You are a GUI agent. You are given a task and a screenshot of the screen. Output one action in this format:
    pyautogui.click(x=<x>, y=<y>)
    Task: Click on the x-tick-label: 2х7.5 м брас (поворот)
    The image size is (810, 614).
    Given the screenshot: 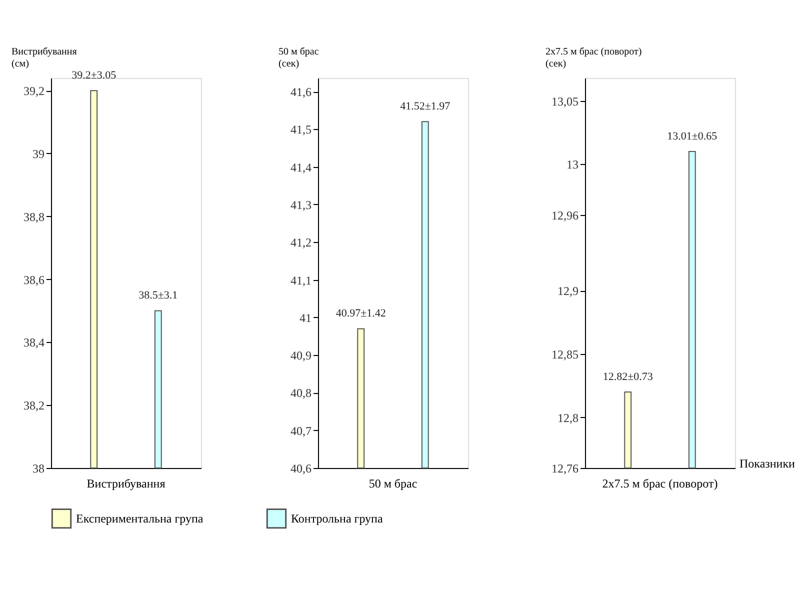 What is the action you would take?
    pyautogui.click(x=660, y=483)
    